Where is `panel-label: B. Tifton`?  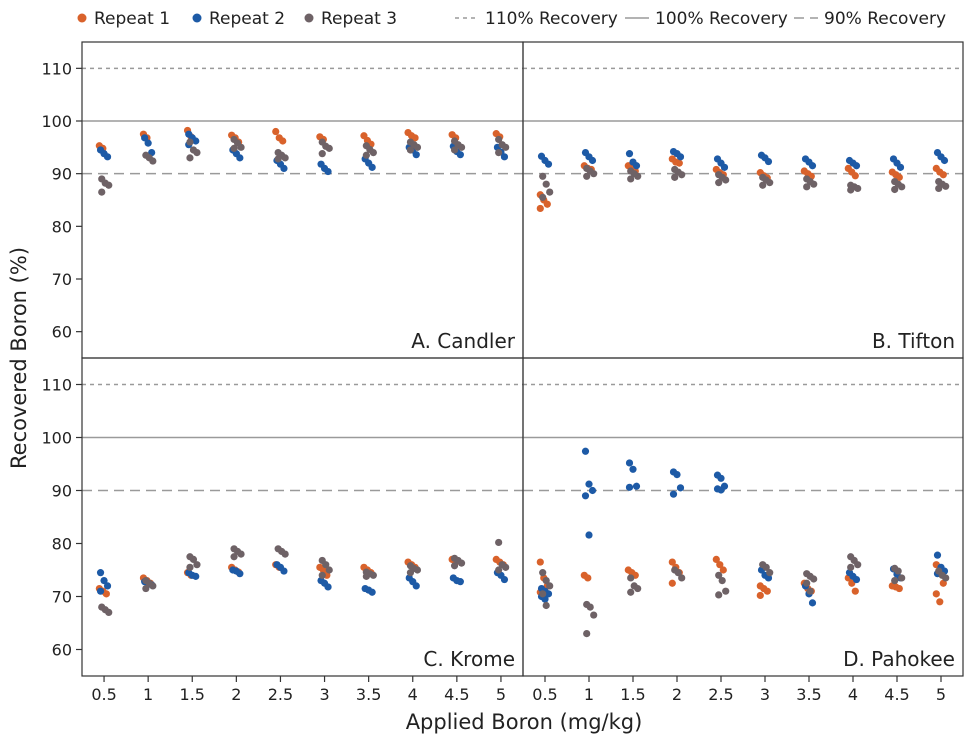
panel-label: B. Tifton is located at coordinates (913, 341).